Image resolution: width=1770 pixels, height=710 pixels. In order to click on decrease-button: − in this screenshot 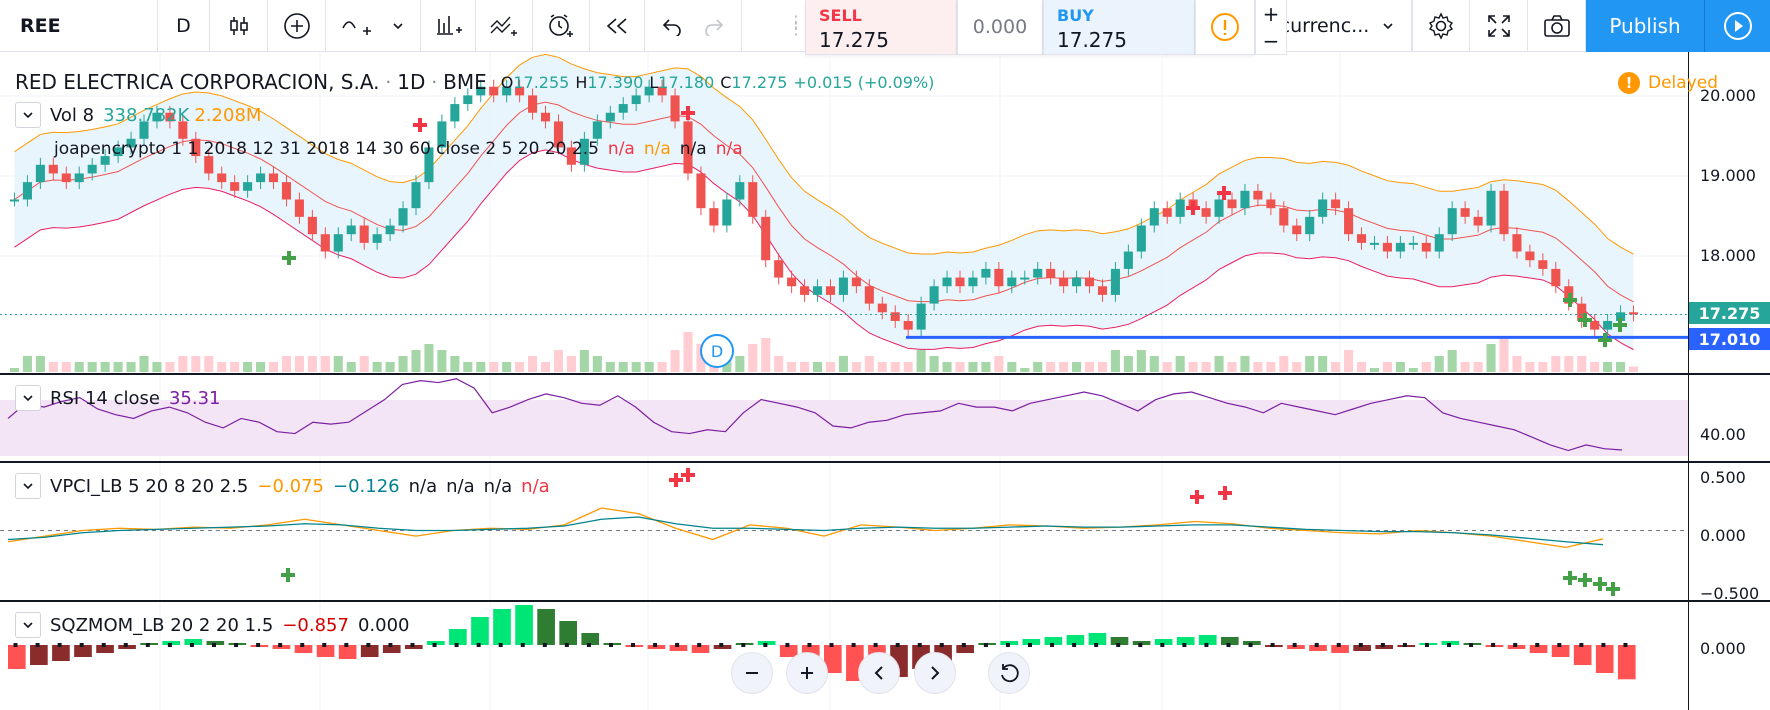, I will do `click(1271, 40)`.